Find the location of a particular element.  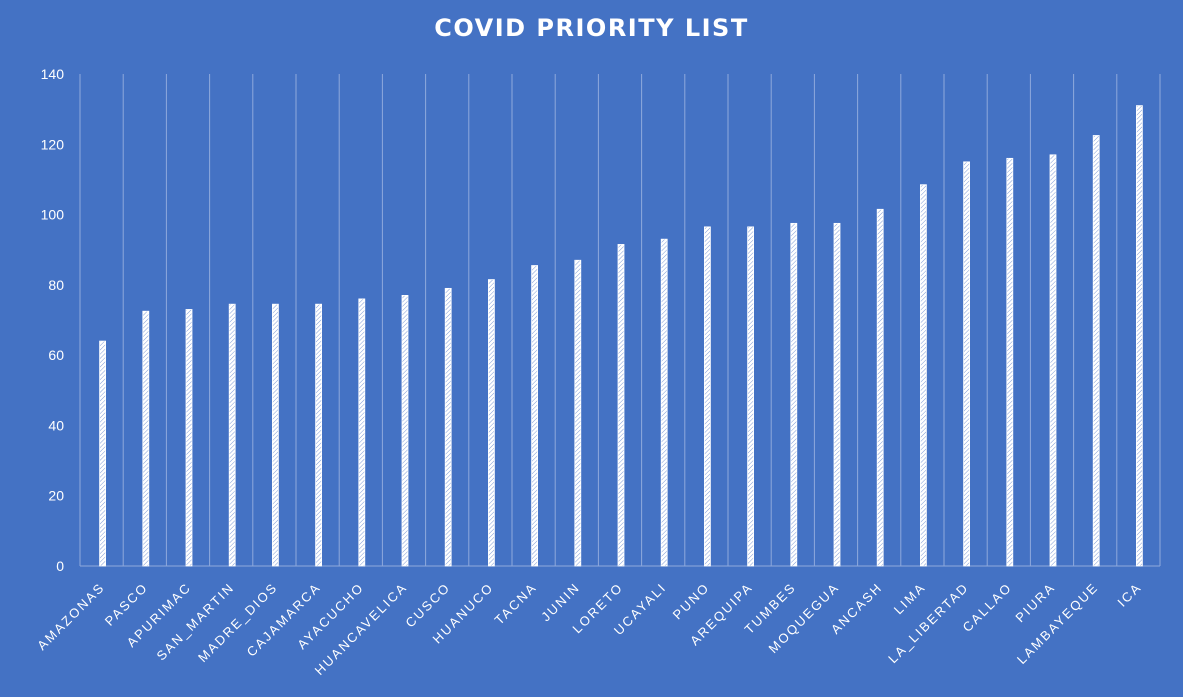

bar-amazonas is located at coordinates (102, 453).